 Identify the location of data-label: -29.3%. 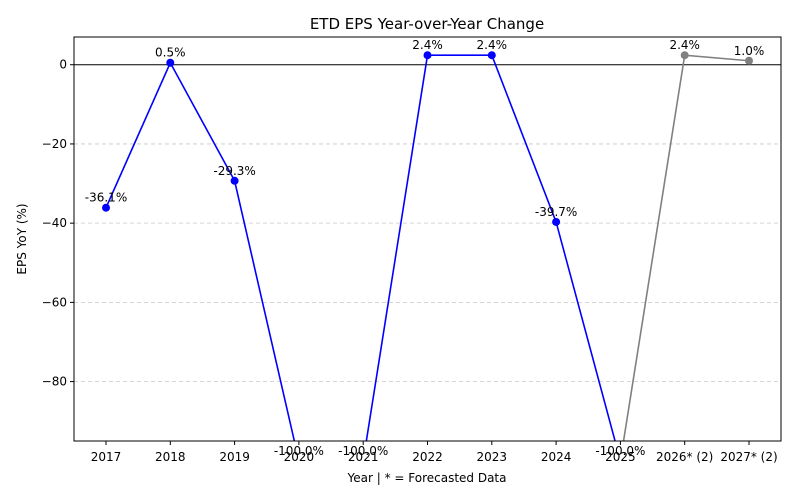
(234, 171).